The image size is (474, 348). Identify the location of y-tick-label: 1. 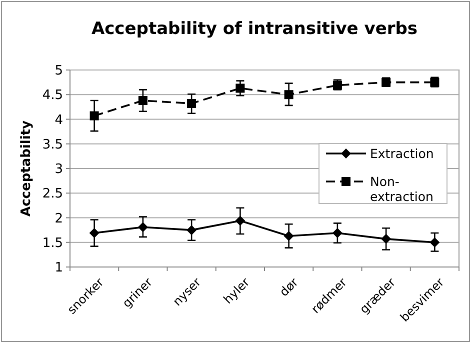
(58, 268).